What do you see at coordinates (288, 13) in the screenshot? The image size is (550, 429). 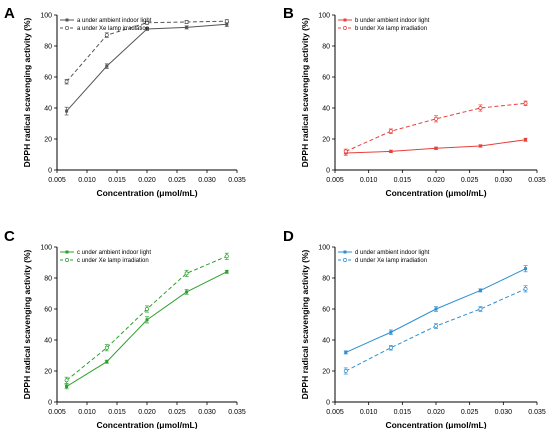 I see `panel-label: B` at bounding box center [288, 13].